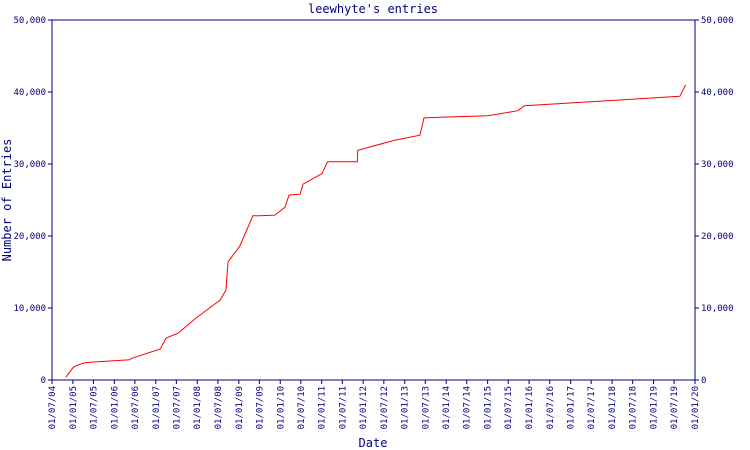 The height and width of the screenshot is (450, 750). What do you see at coordinates (717, 237) in the screenshot?
I see `y2-tick-label: 20,000` at bounding box center [717, 237].